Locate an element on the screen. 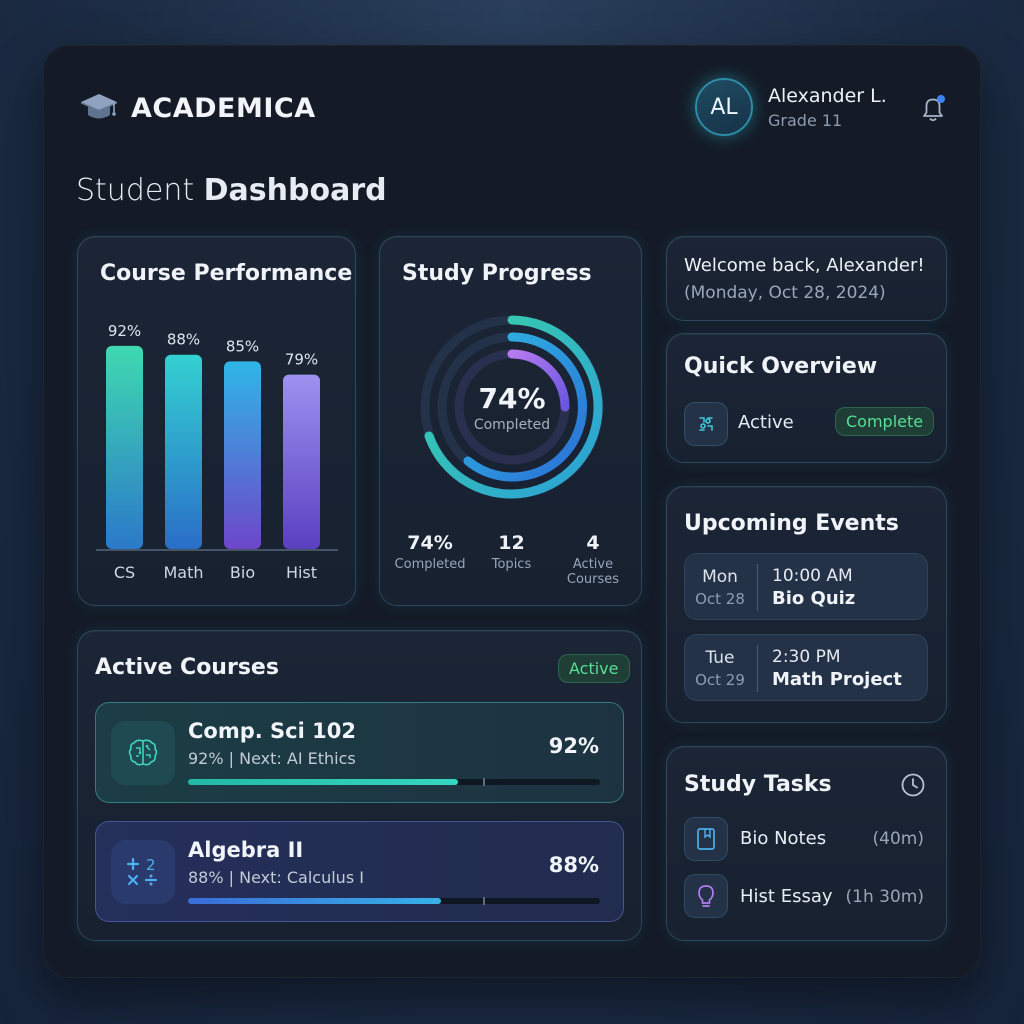  course-item-comp-sci: Comp. Sci 102 92% | Next: AI Ethics 92% is located at coordinates (359, 752).